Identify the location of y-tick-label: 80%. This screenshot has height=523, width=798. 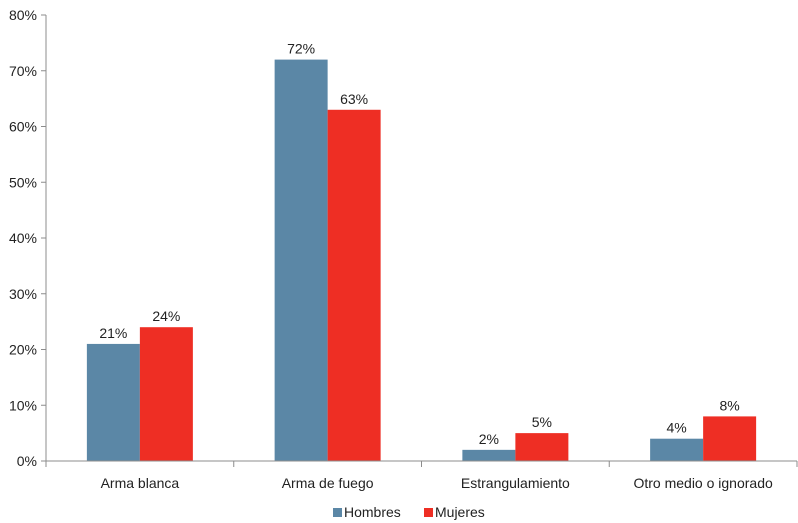
(23, 15).